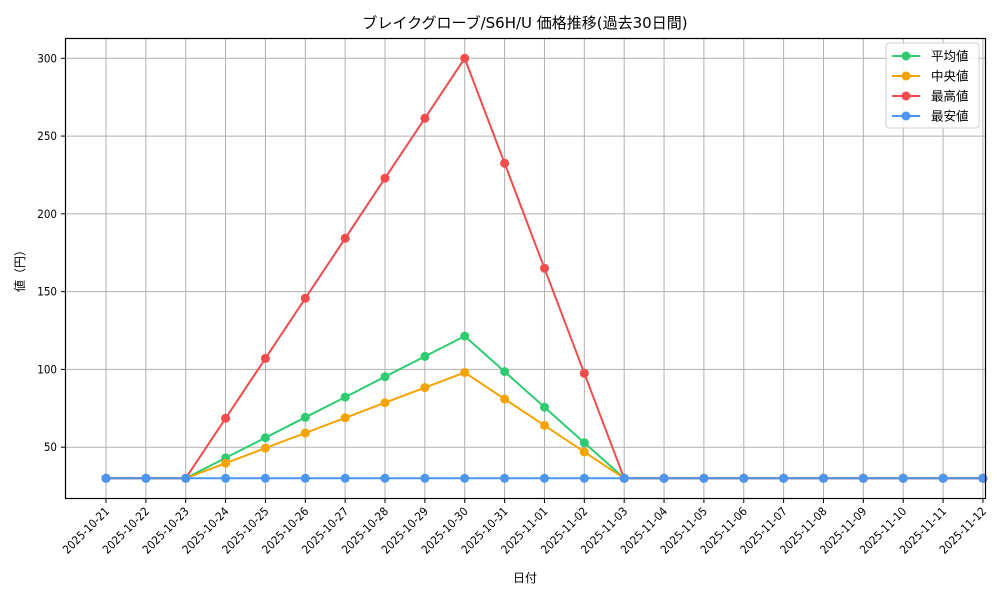  I want to click on y-tick-label: 50, so click(50, 447).